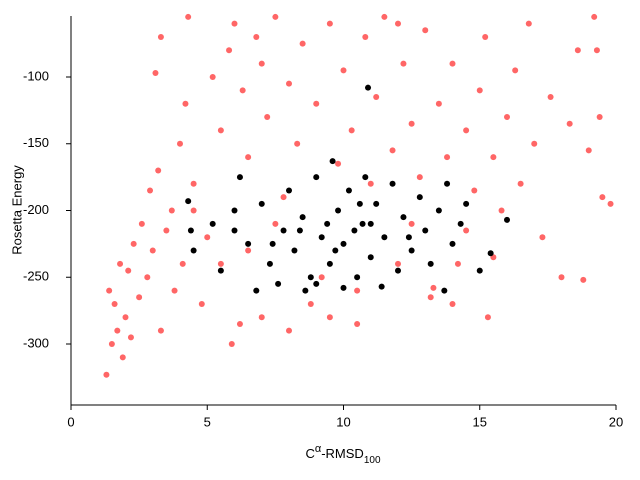 This screenshot has width=640, height=480. What do you see at coordinates (36, 142) in the screenshot?
I see `y-tick-label: -150` at bounding box center [36, 142].